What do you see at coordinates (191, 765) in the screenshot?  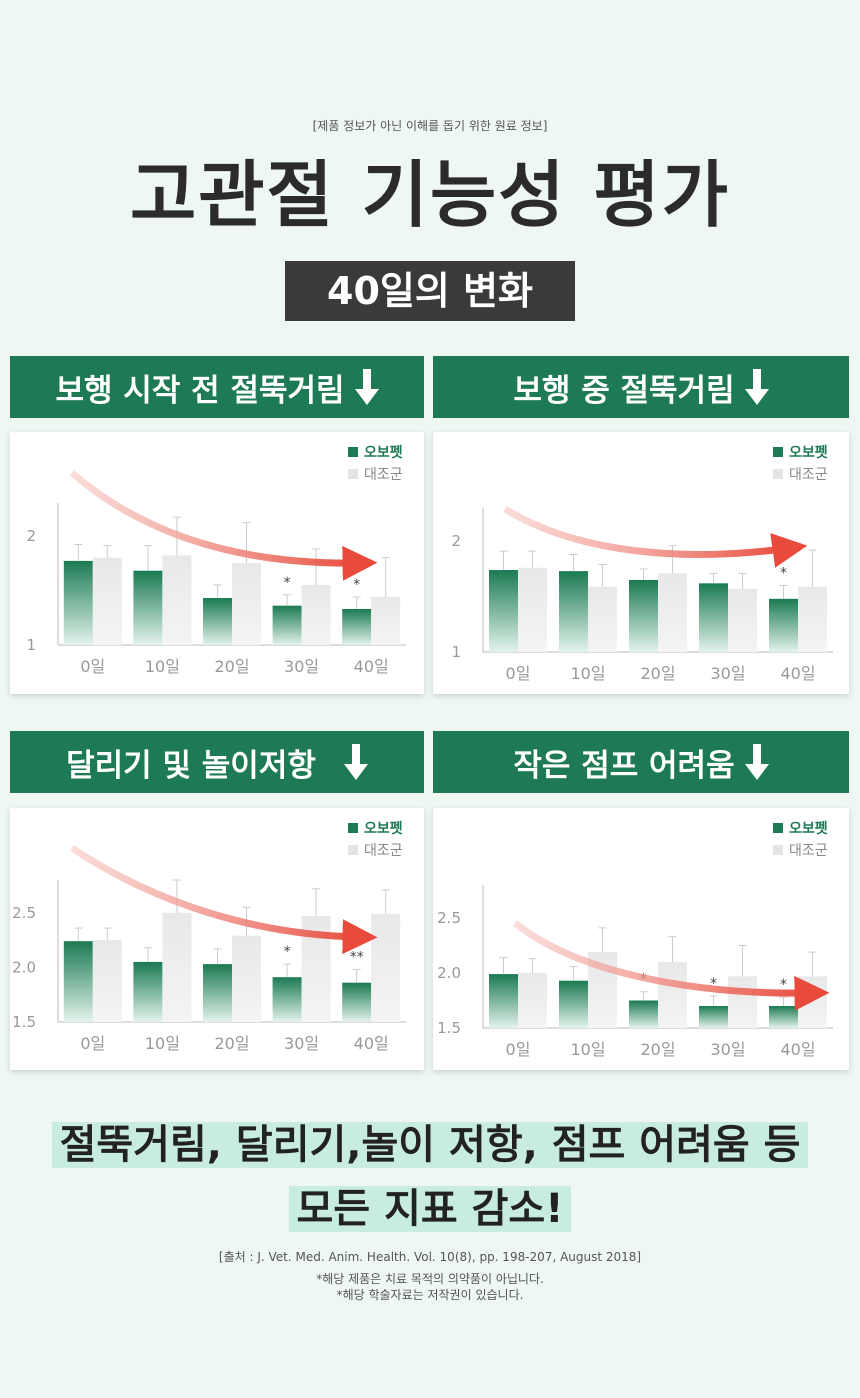 I see `panel-title-3: 달리기 및 놀이저항` at bounding box center [191, 765].